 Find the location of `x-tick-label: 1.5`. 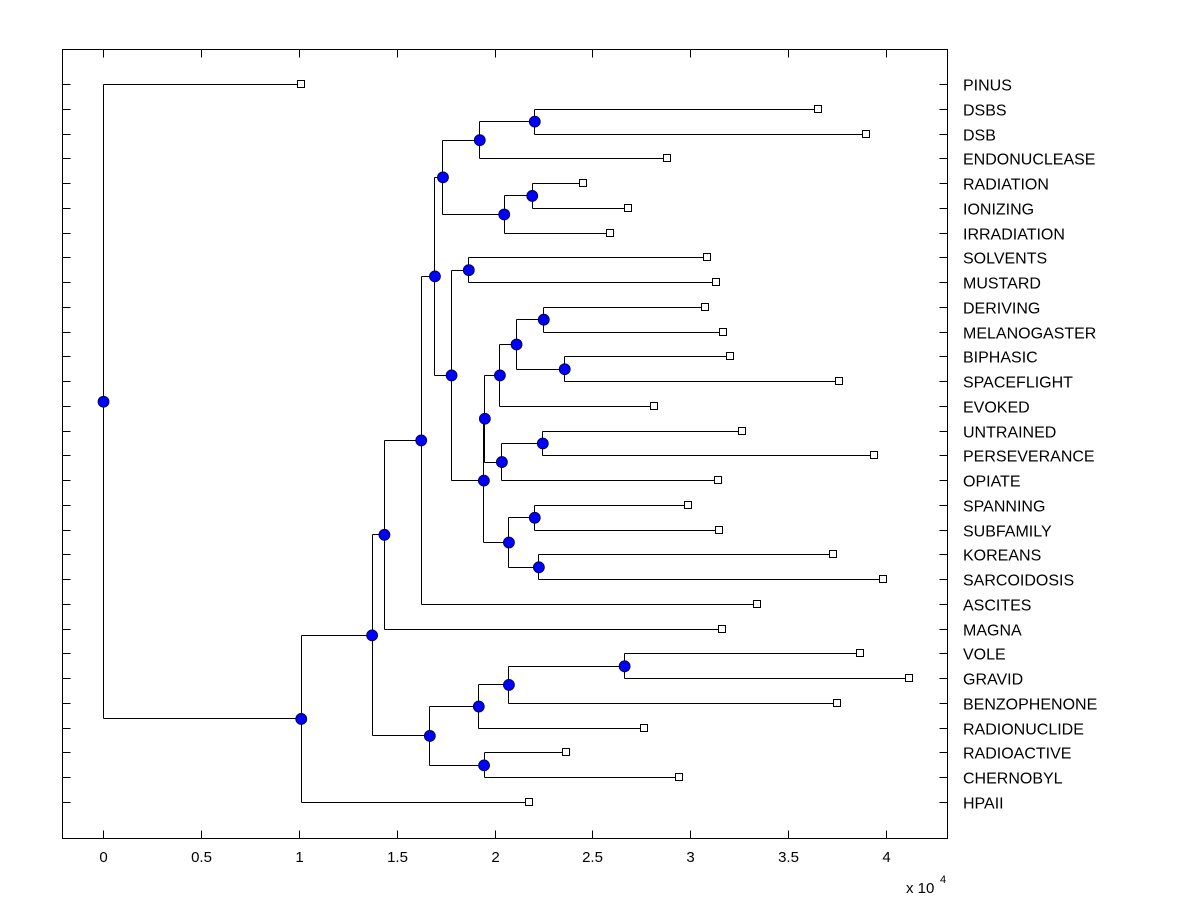

x-tick-label: 1.5 is located at coordinates (397, 857).